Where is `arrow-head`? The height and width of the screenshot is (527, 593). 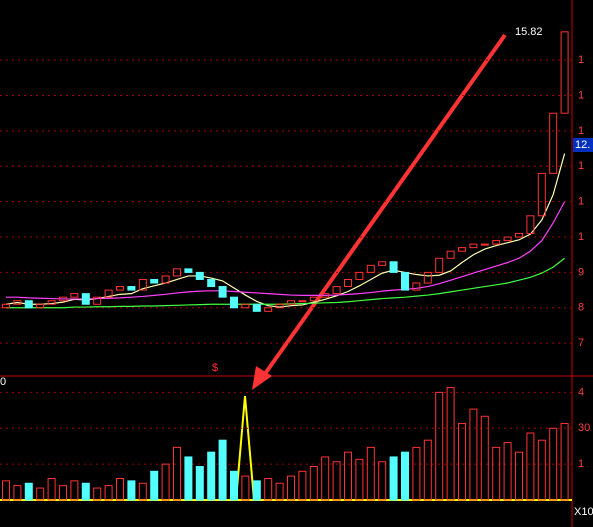 arrow-head is located at coordinates (262, 378).